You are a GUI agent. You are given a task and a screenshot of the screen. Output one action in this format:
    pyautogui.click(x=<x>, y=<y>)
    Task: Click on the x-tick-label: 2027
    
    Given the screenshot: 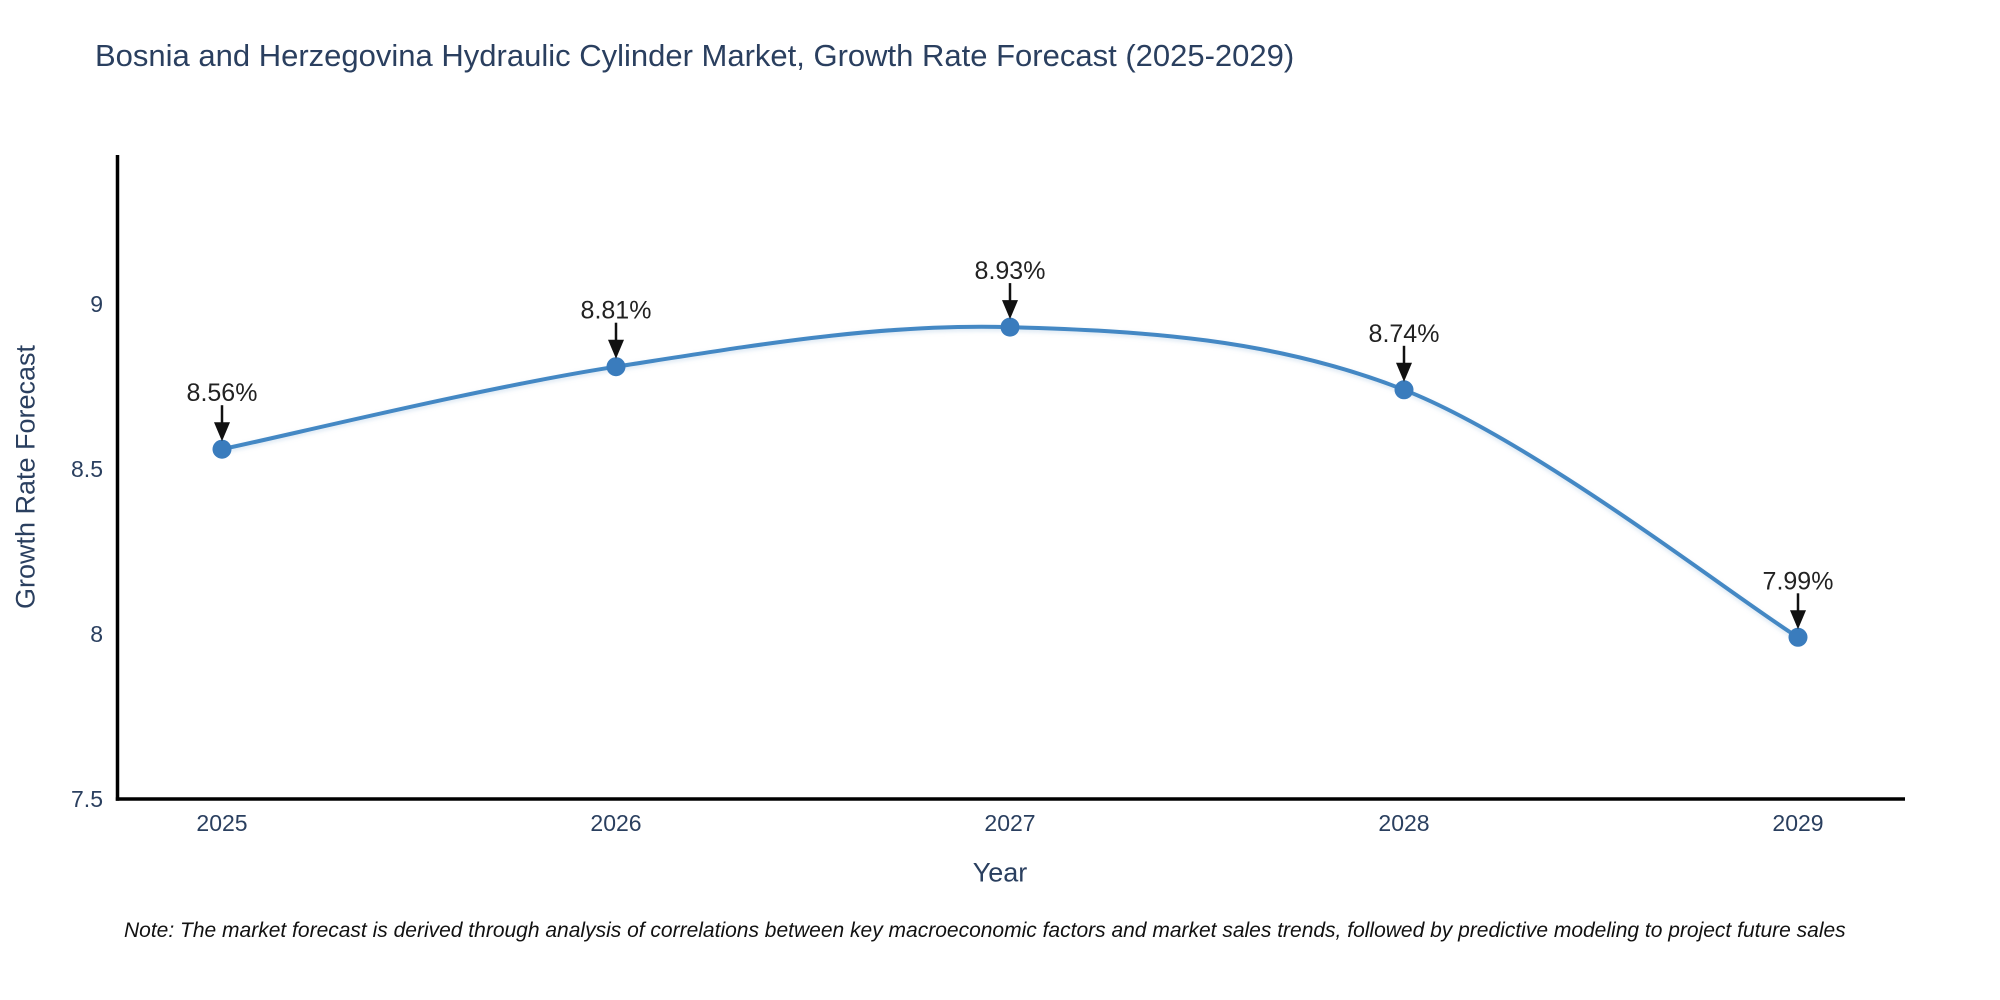 What is the action you would take?
    pyautogui.click(x=1009, y=823)
    